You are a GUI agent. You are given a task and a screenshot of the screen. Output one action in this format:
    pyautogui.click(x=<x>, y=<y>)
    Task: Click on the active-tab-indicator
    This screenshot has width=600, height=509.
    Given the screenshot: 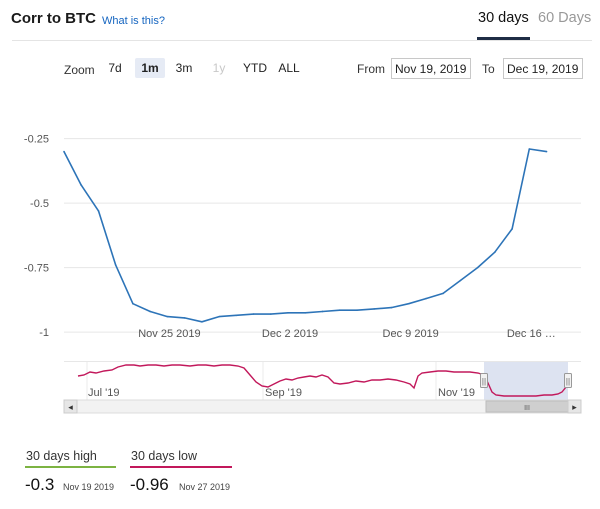 What is the action you would take?
    pyautogui.click(x=503, y=38)
    